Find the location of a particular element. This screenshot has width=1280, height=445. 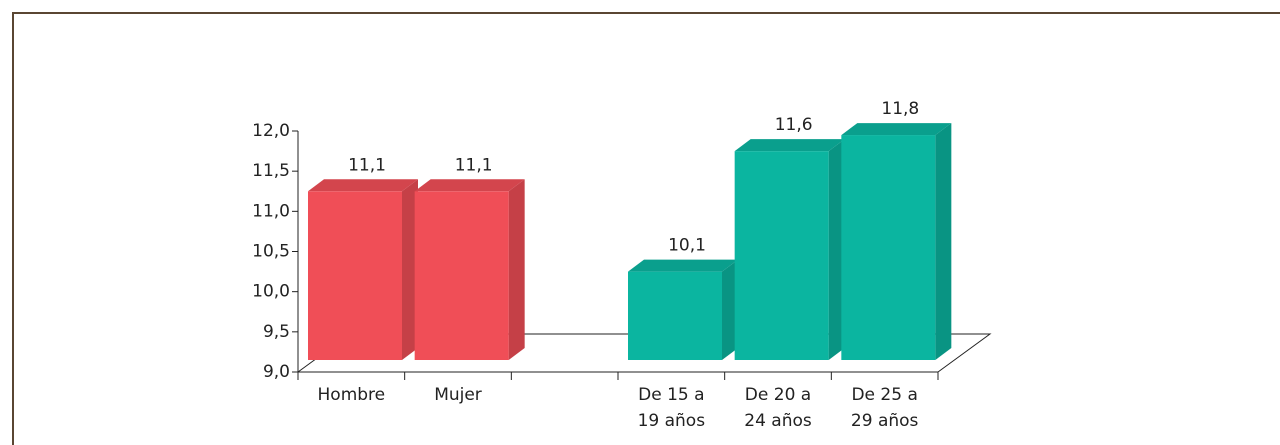

value-label: 11,6 is located at coordinates (794, 125).